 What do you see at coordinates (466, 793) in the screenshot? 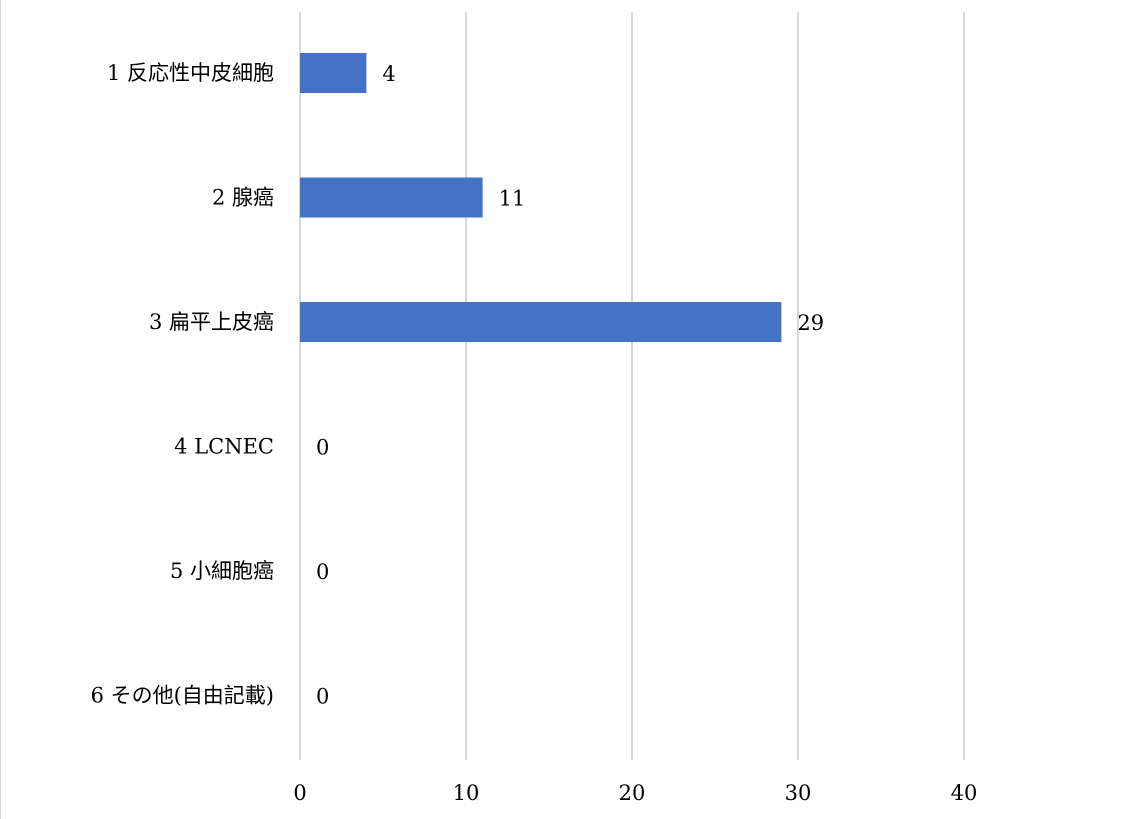
I see `x-tick-label: 10` at bounding box center [466, 793].